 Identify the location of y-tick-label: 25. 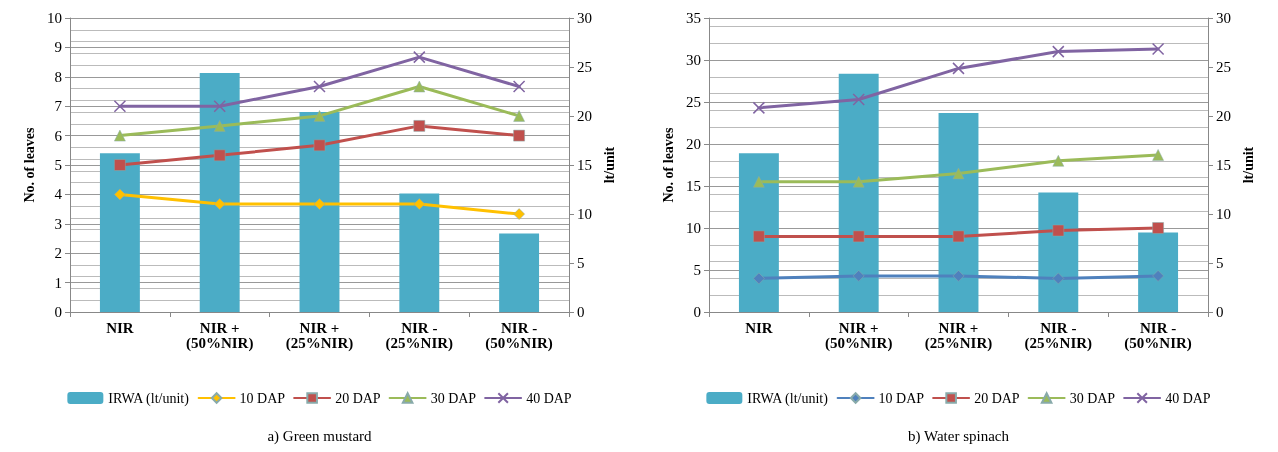
(693, 102).